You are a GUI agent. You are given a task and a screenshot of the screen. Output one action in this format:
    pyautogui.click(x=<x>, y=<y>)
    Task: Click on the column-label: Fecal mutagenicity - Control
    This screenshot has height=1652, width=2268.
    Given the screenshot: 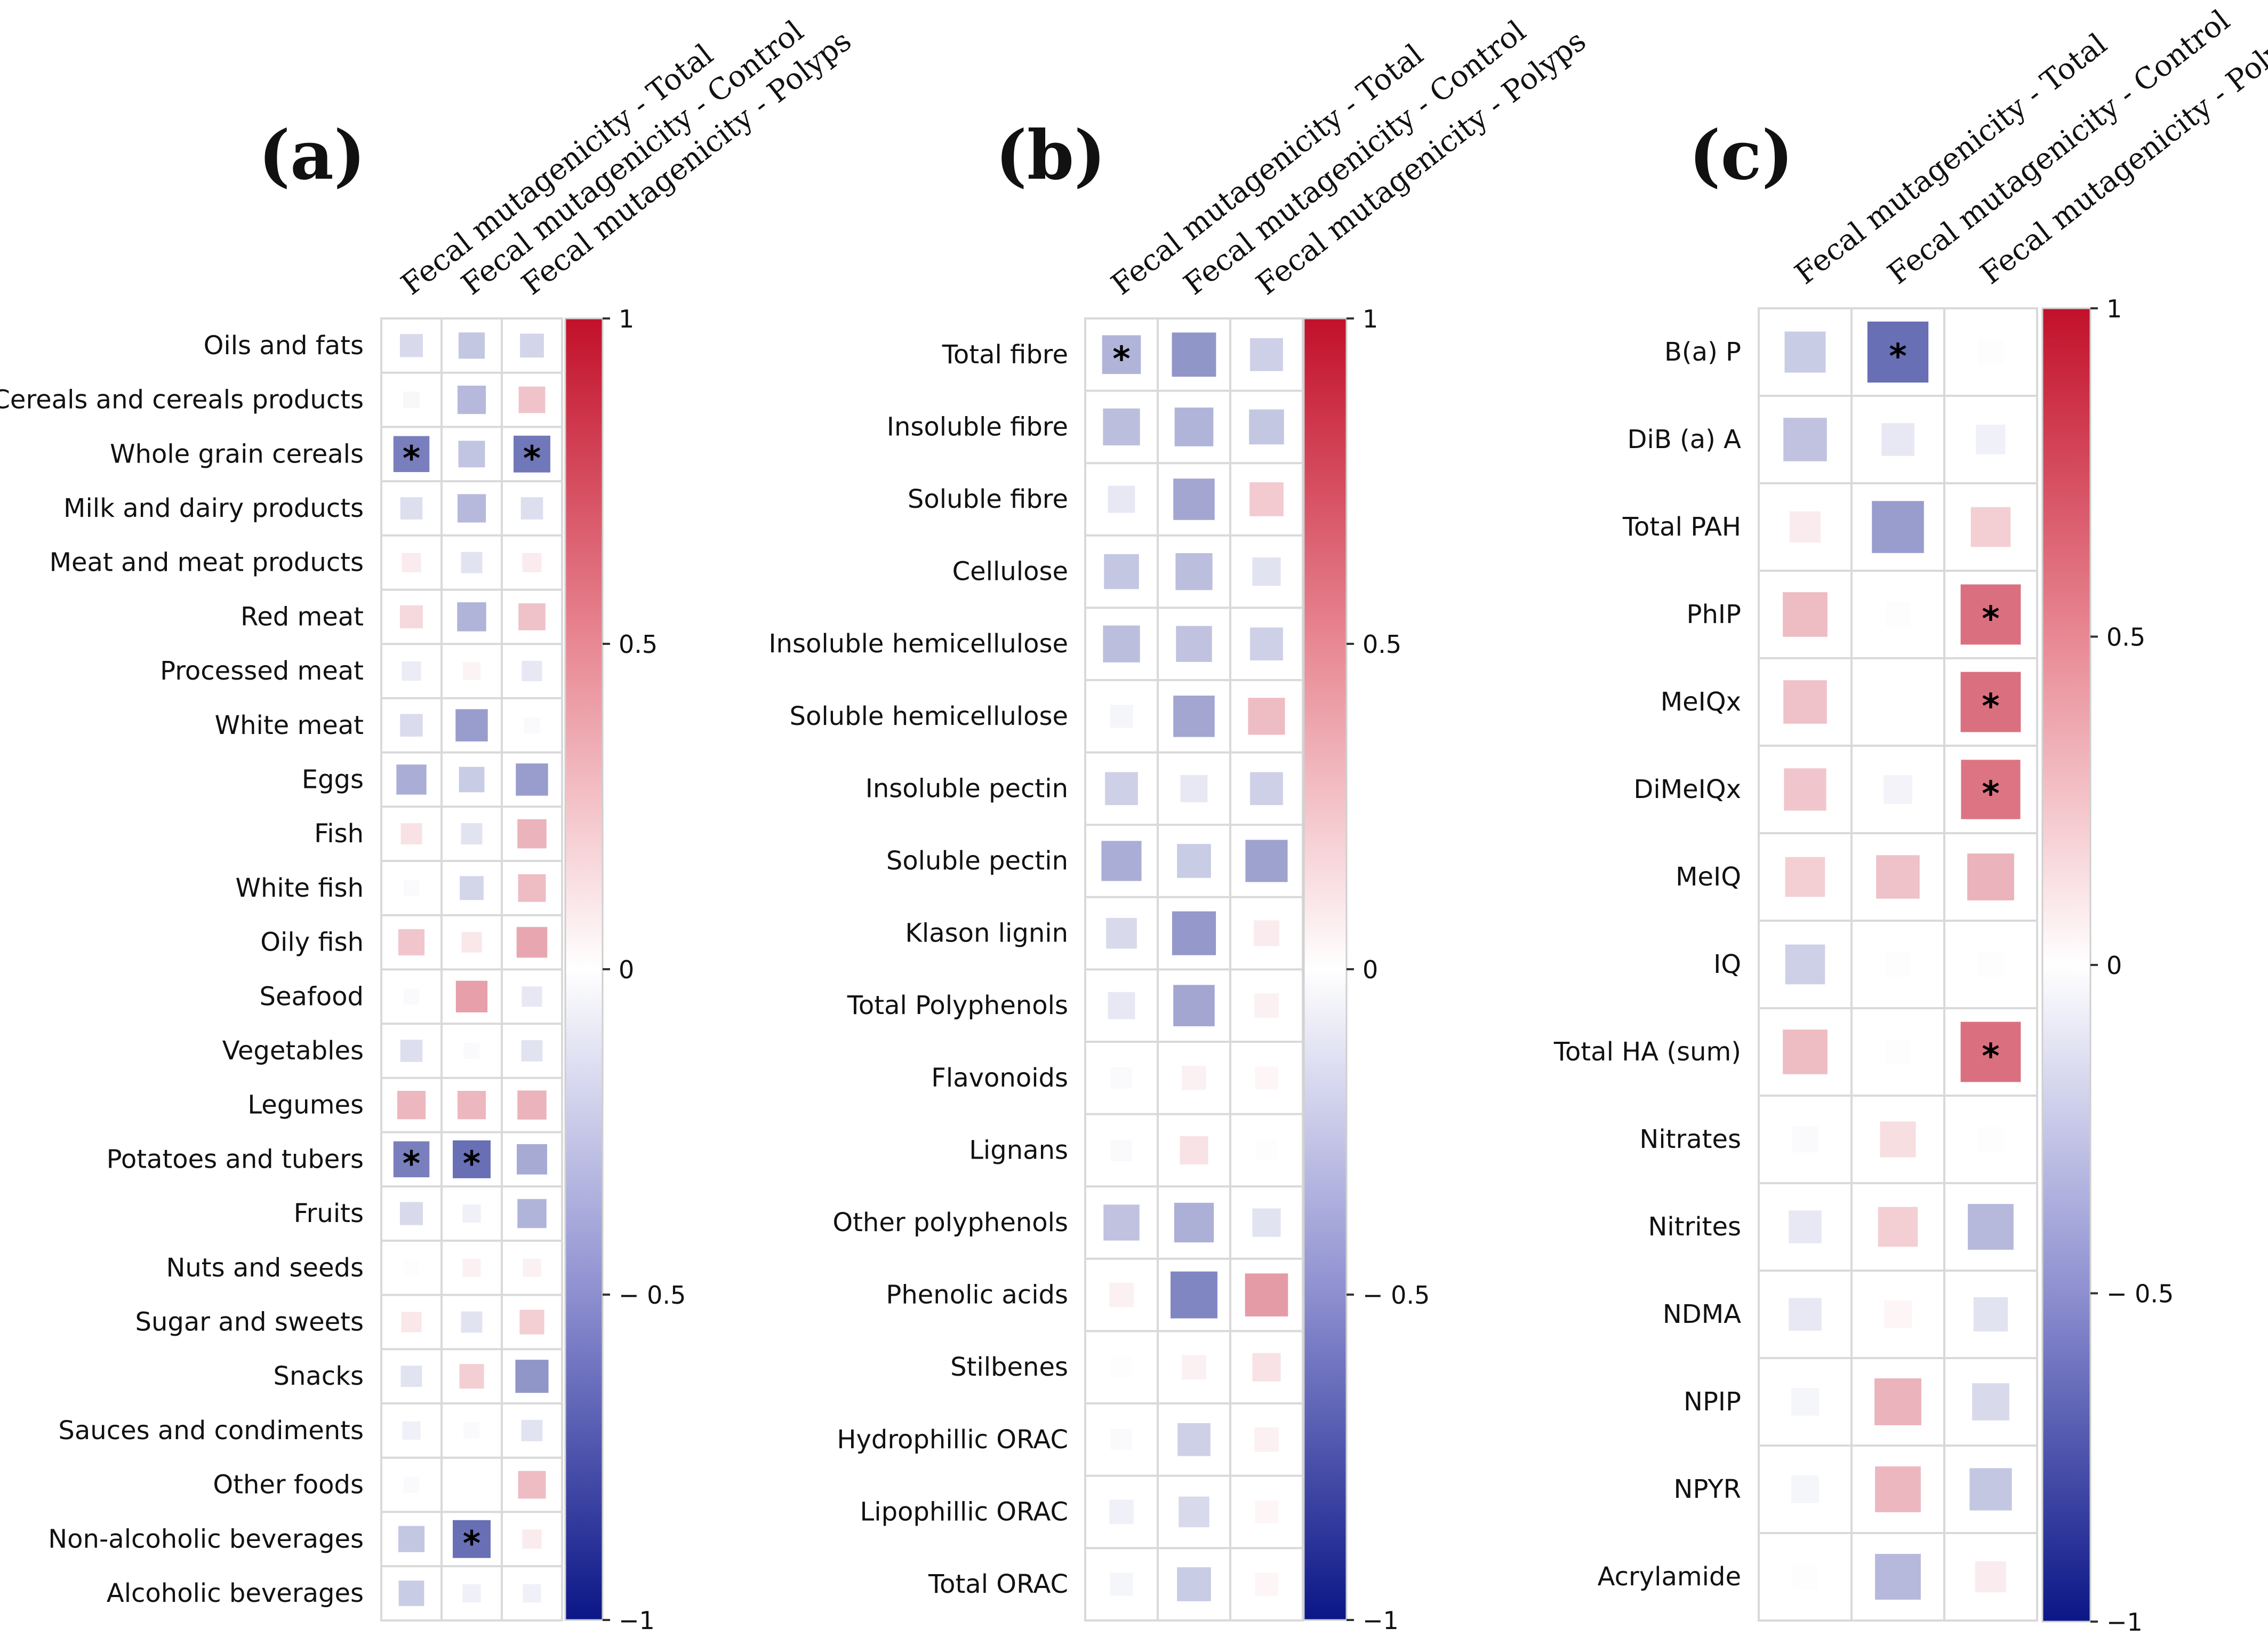 What is the action you would take?
    pyautogui.click(x=2058, y=147)
    